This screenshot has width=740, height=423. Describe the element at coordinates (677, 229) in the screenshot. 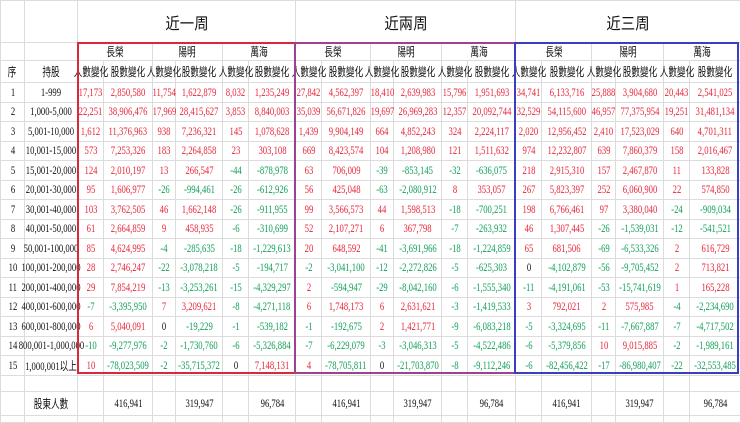

I see `people-change-cell: -12` at that location.